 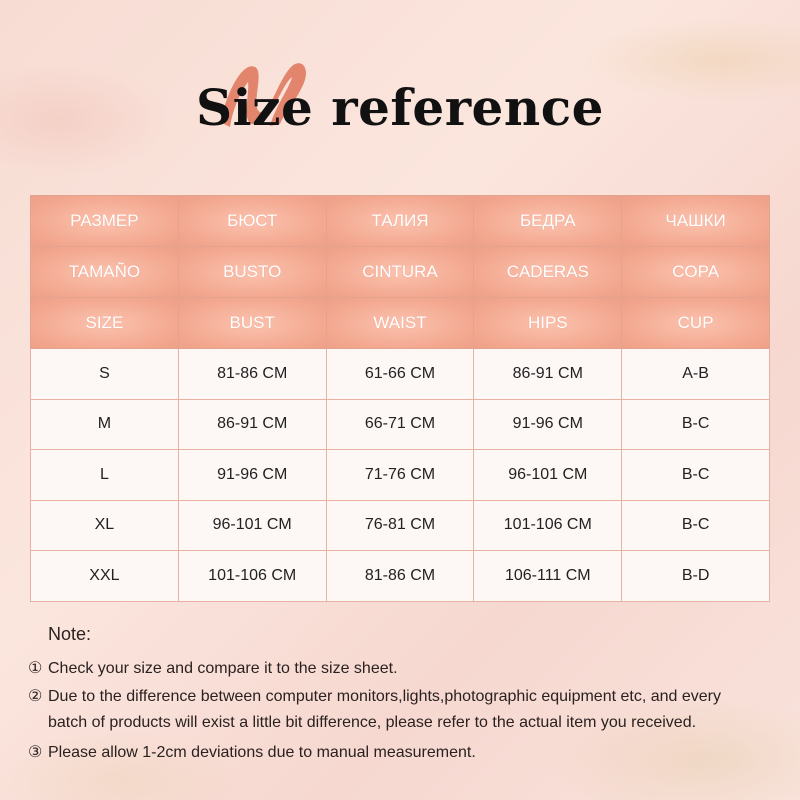 What do you see at coordinates (35, 752) in the screenshot?
I see `note-number: ③` at bounding box center [35, 752].